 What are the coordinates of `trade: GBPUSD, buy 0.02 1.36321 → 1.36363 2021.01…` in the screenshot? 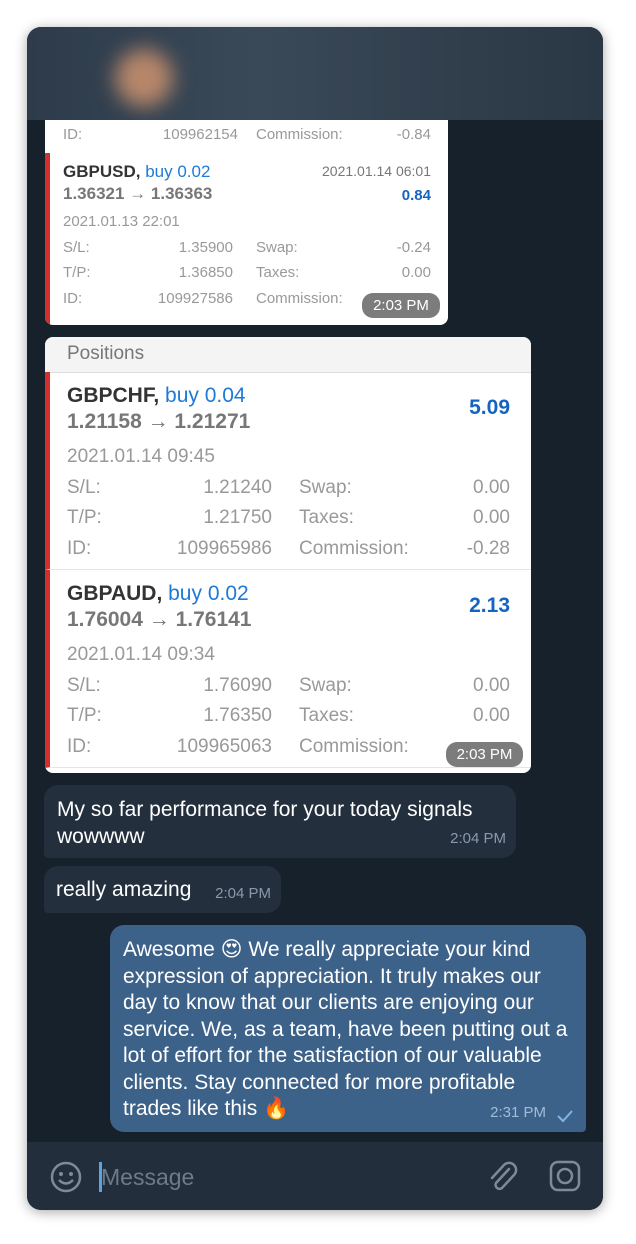 It's located at (246, 239).